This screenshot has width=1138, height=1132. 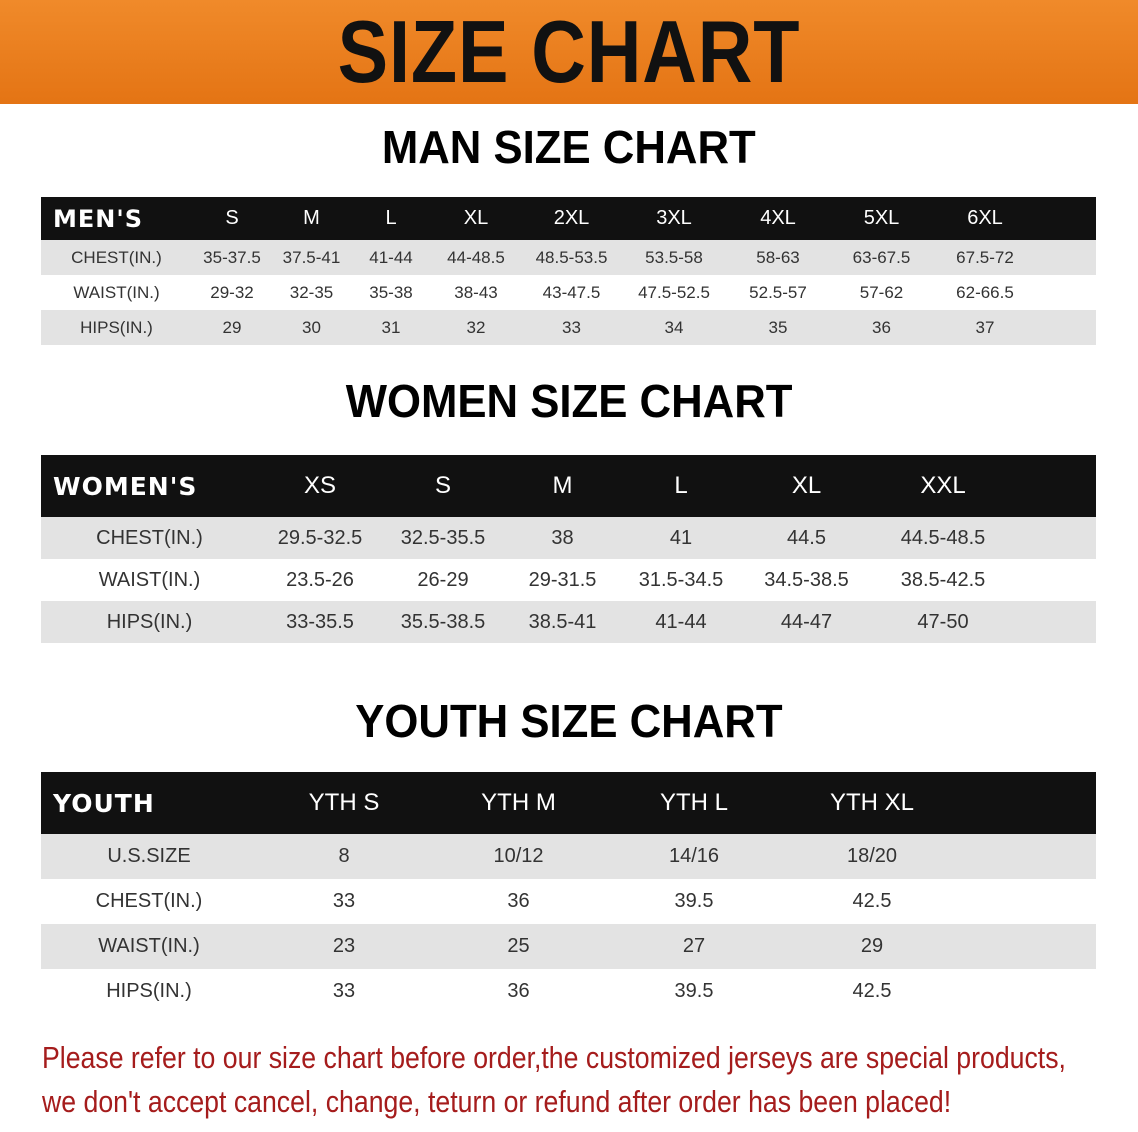 I want to click on size-chart-banner: SIZE CHART, so click(x=569, y=52).